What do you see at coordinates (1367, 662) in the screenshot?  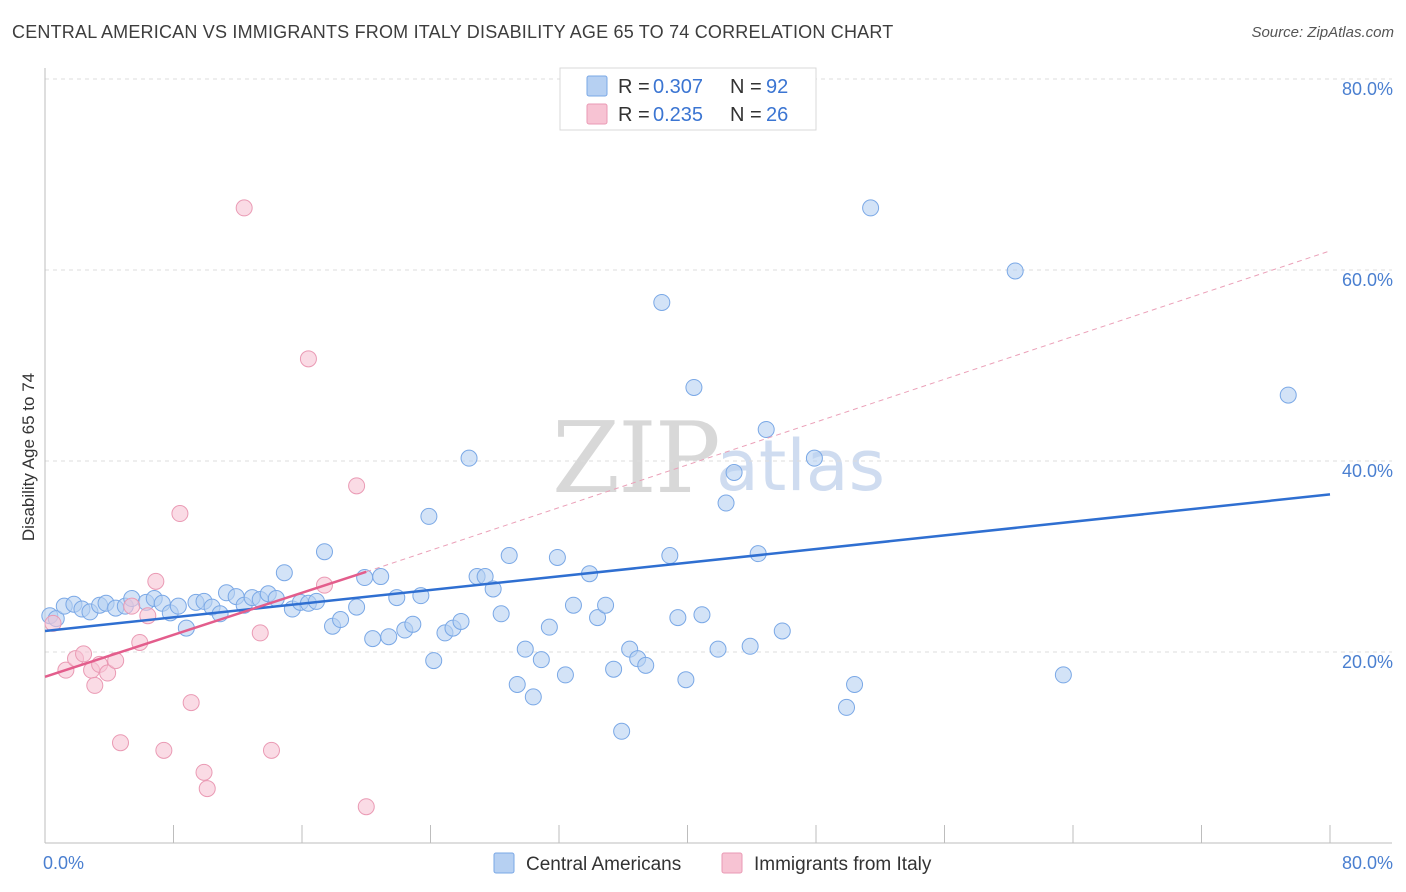 I see `y-tick-label: 20.0%` at bounding box center [1367, 662].